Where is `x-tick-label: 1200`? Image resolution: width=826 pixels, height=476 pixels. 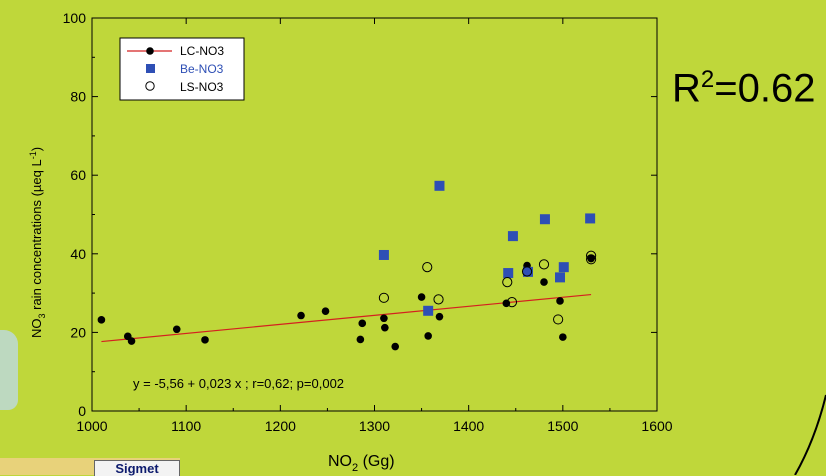 x-tick-label: 1200 is located at coordinates (280, 426).